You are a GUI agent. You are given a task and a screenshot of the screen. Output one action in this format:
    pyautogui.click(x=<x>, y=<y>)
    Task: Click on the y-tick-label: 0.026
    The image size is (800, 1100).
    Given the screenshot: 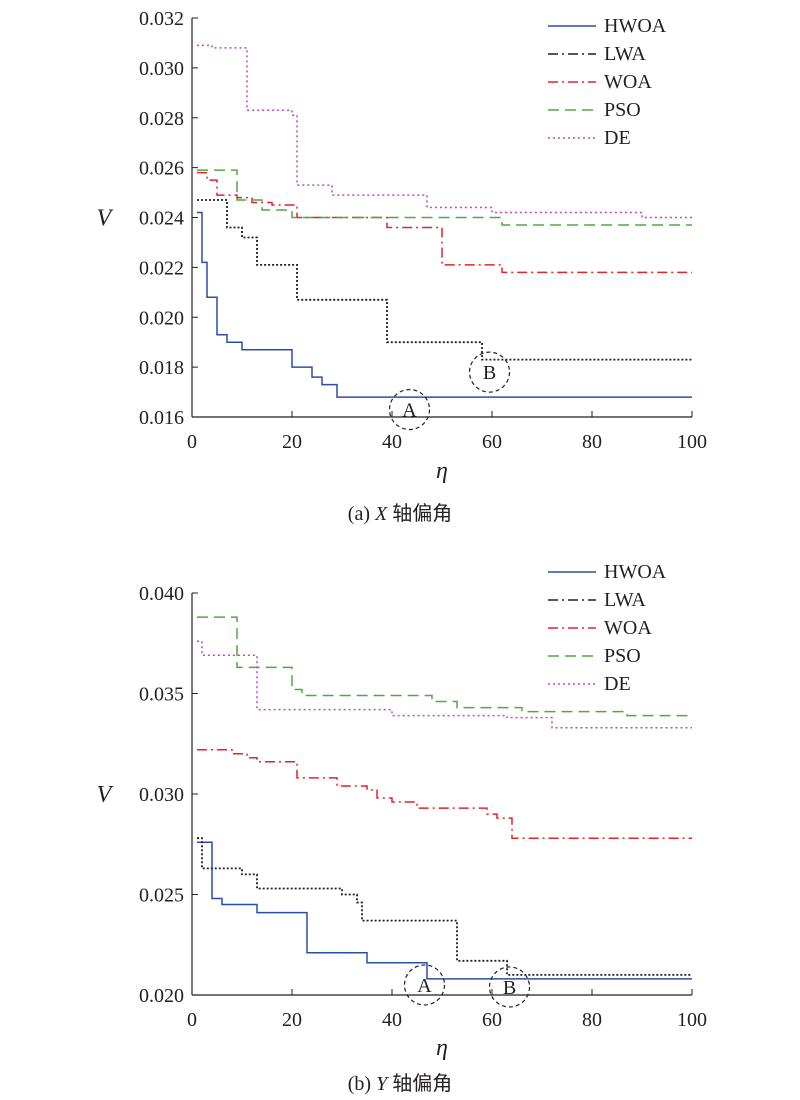 What is the action you would take?
    pyautogui.click(x=161, y=169)
    